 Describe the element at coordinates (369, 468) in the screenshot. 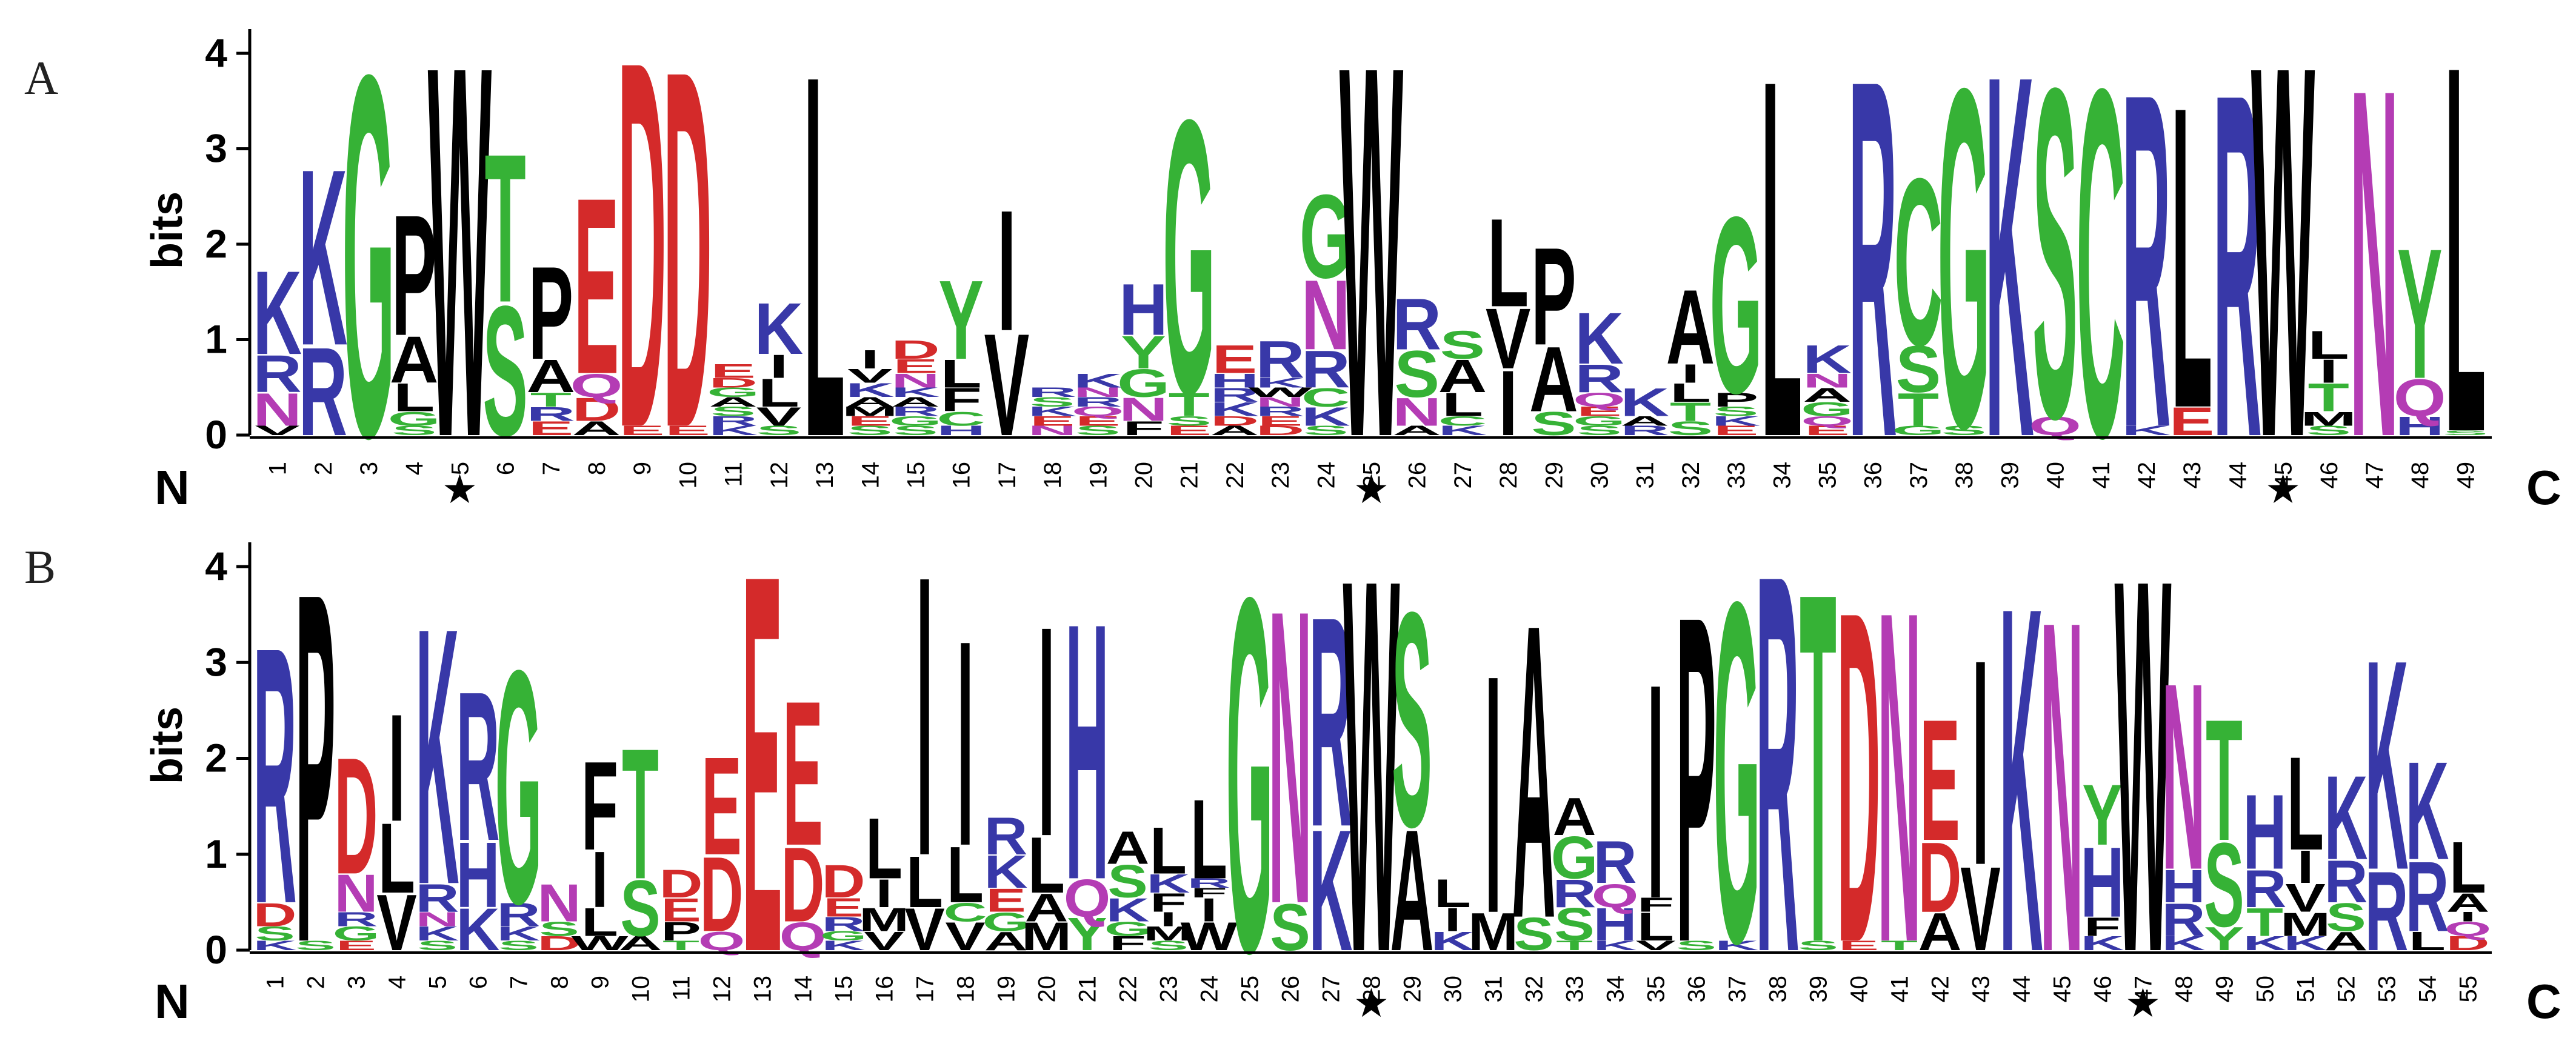

I see `position-label: 3` at that location.